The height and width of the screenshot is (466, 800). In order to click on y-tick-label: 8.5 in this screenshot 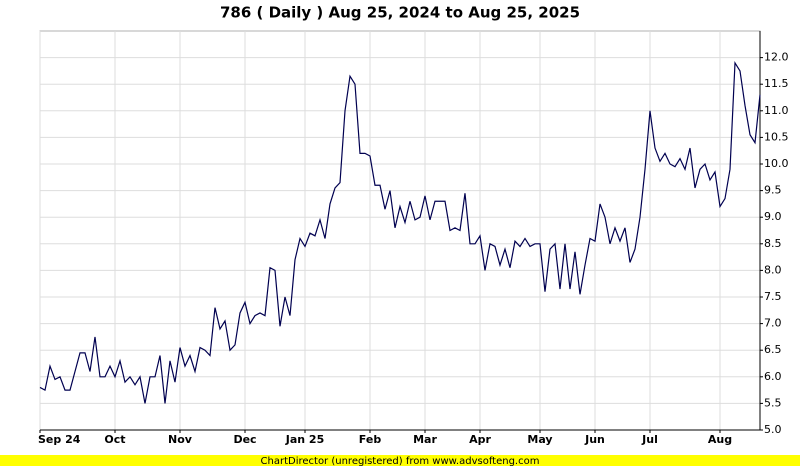, I will do `click(773, 243)`.